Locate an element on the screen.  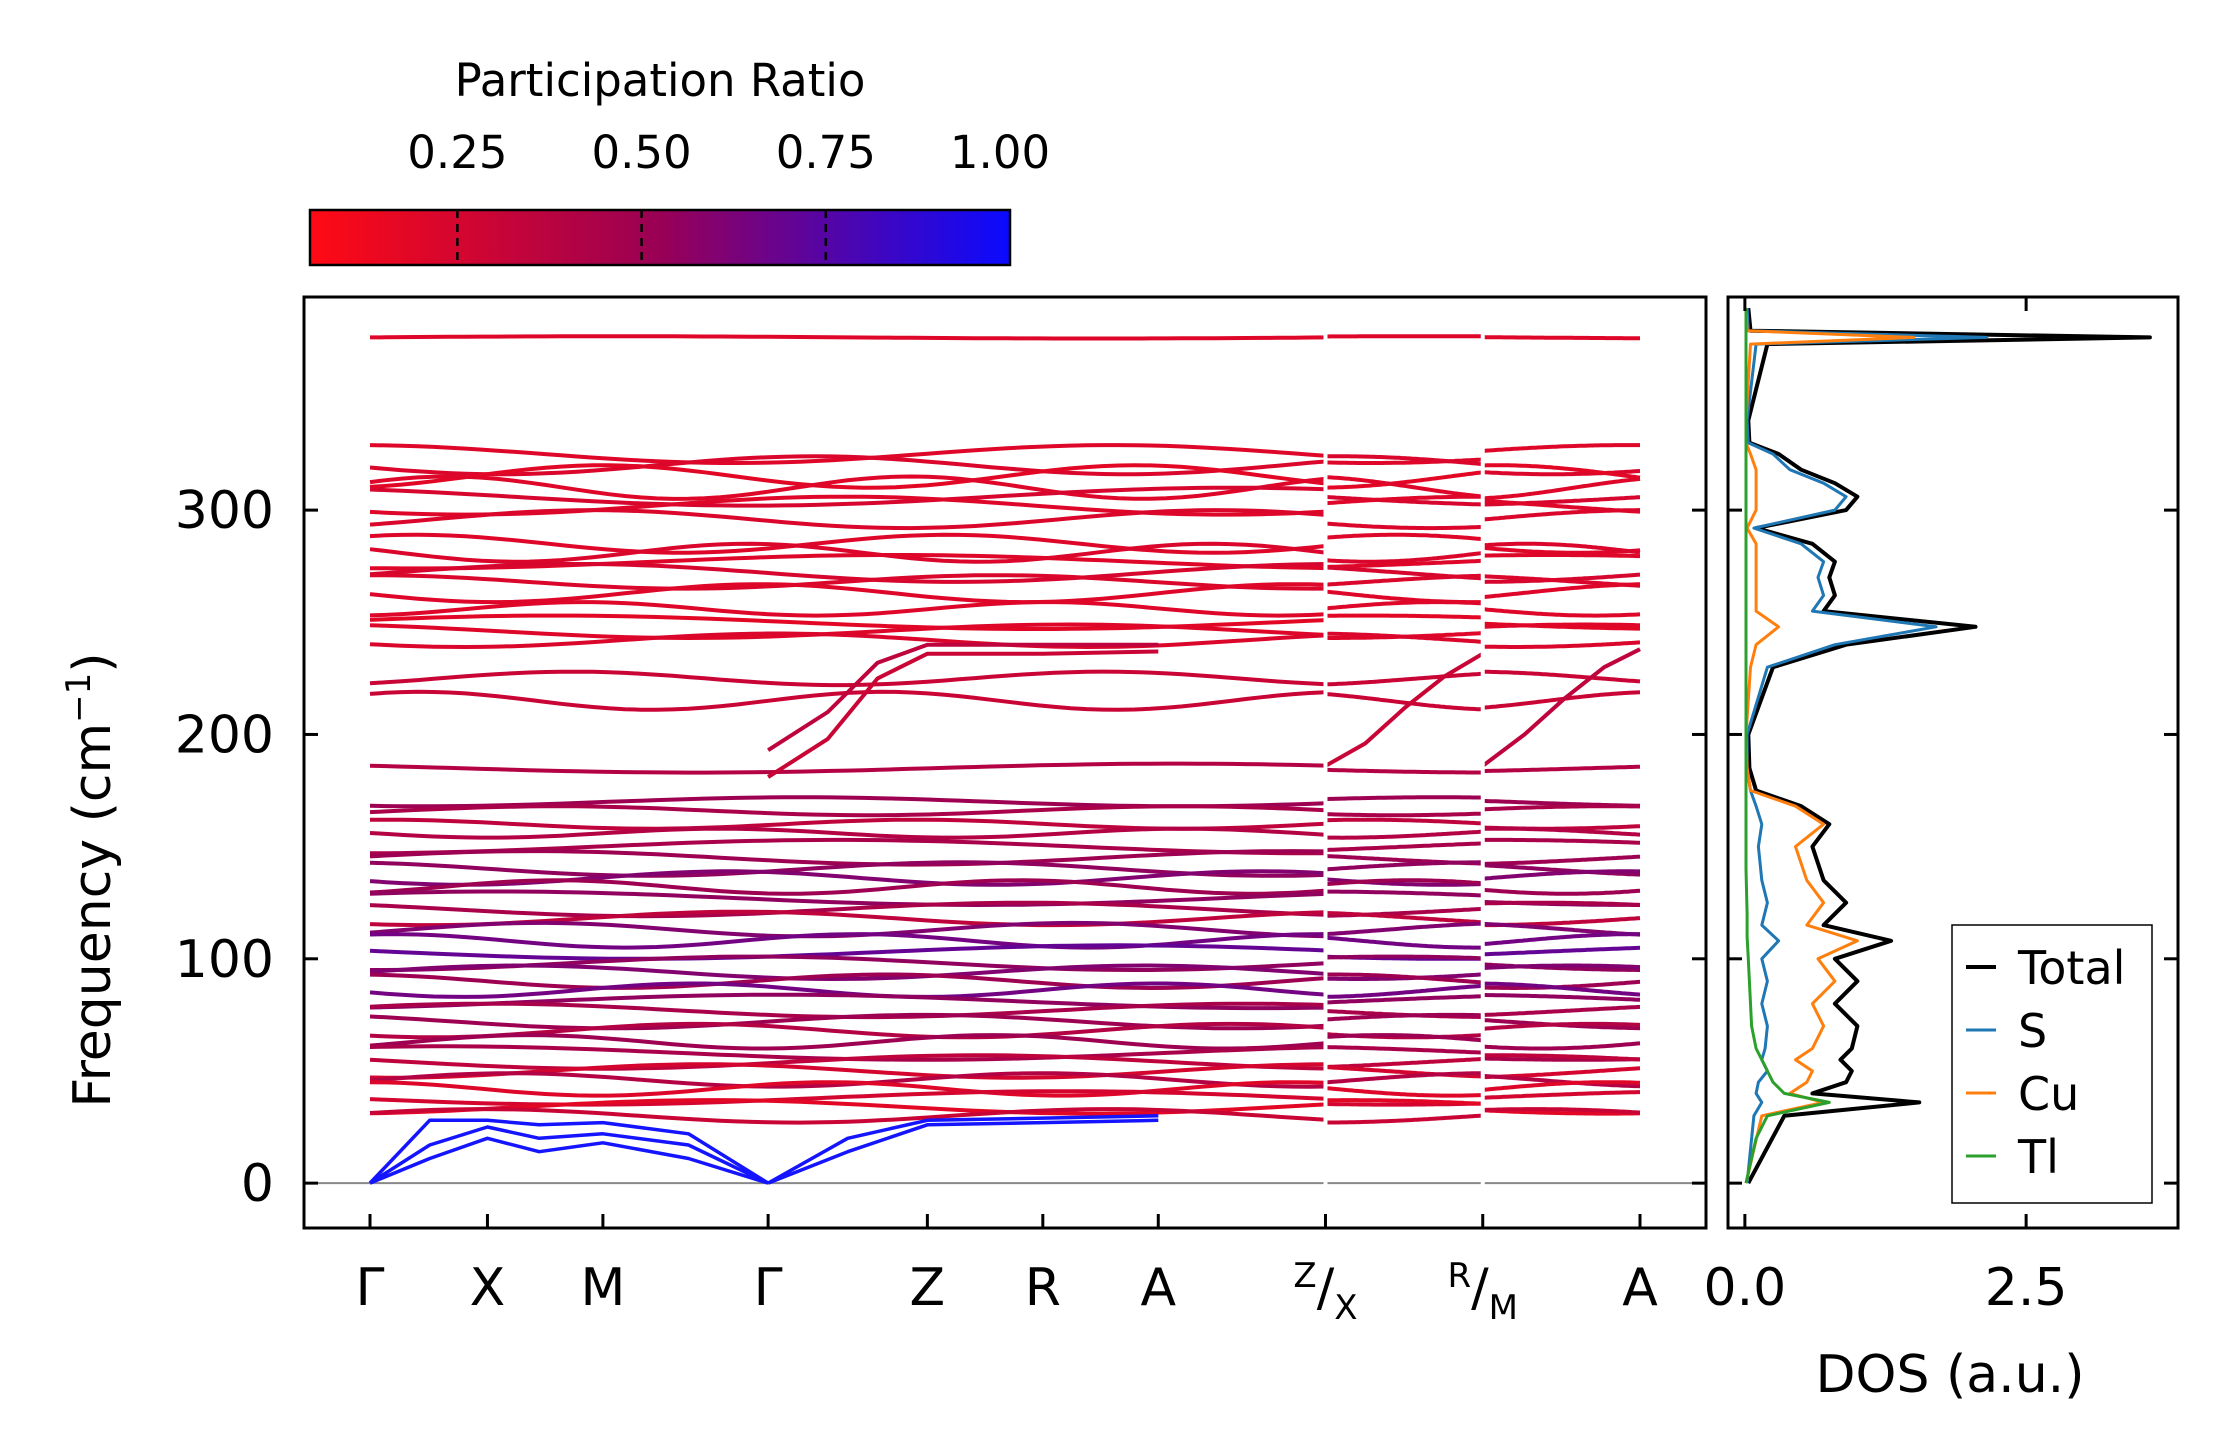
colorbar-tick-label: 0.50 is located at coordinates (641, 152).